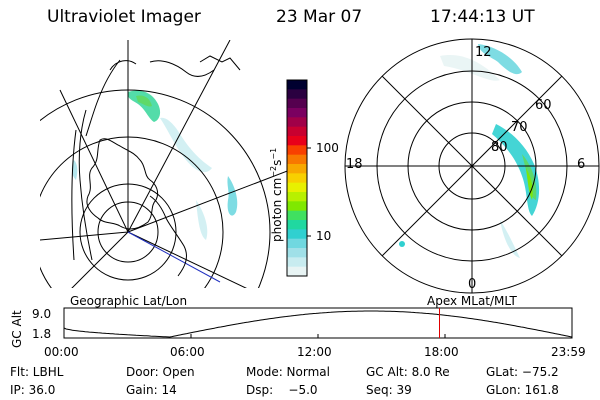 The height and width of the screenshot is (400, 600). Describe the element at coordinates (276, 194) in the screenshot. I see `colorbar-unit: photon cm−2s−1` at that location.